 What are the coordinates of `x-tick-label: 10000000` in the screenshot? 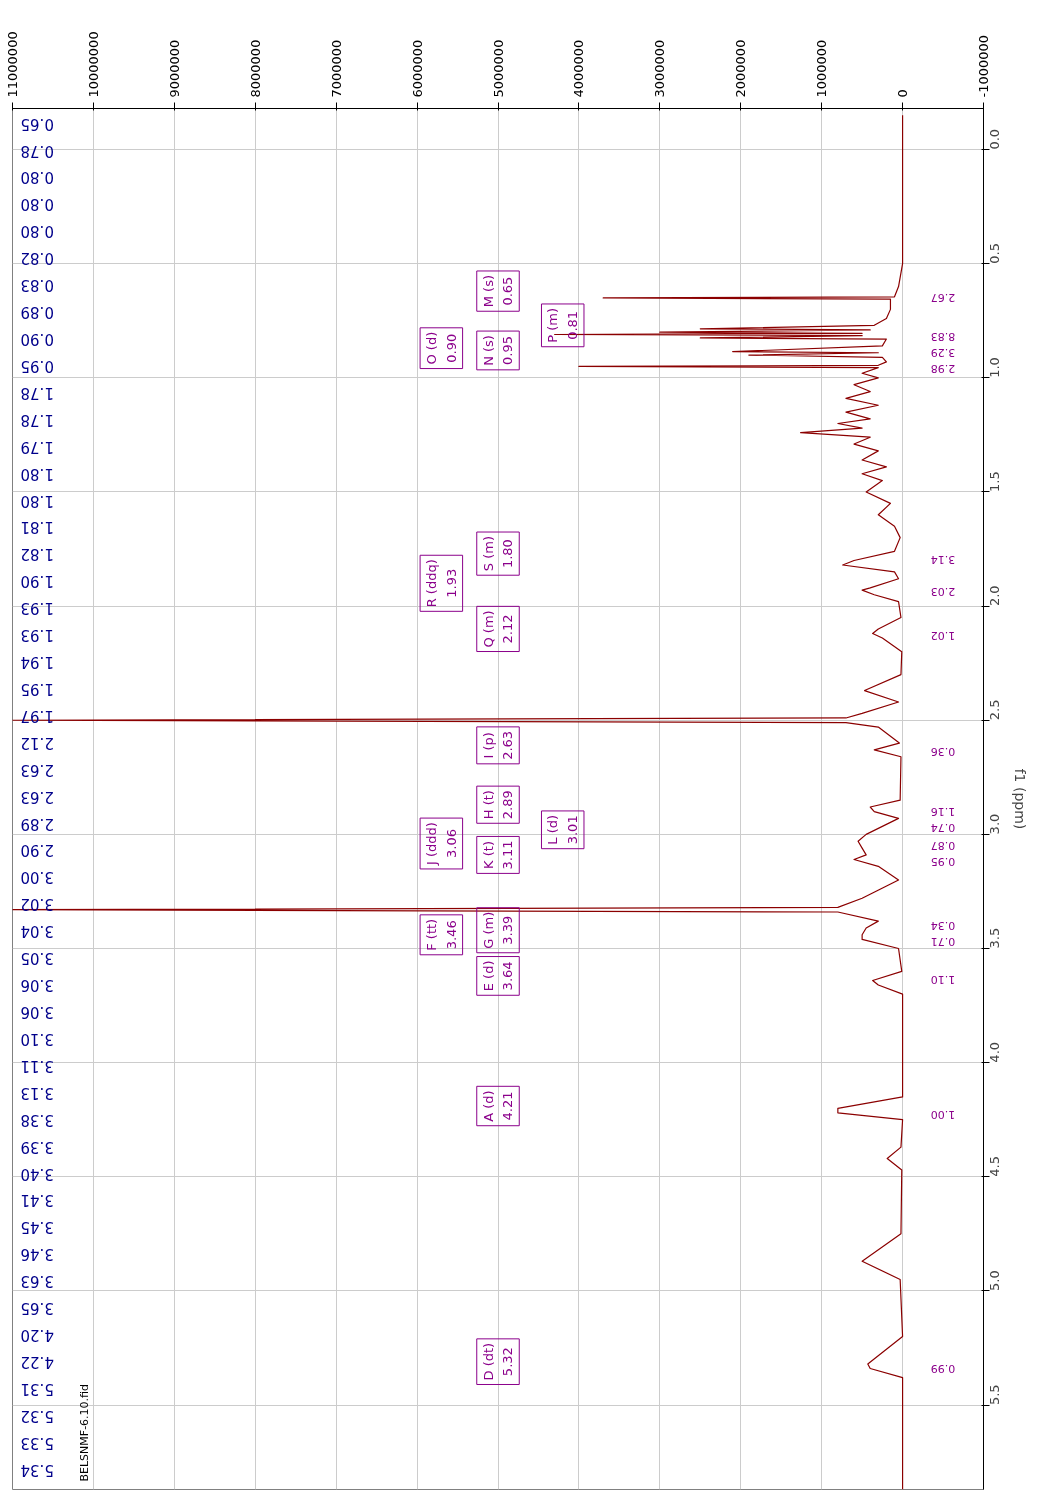 It's located at (93, 64).